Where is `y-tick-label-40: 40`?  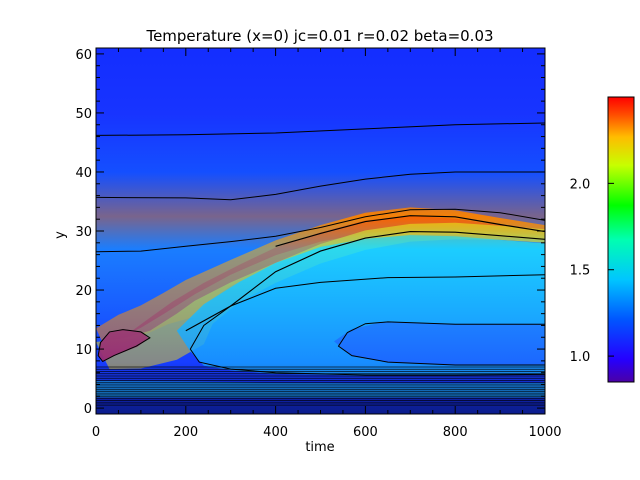 y-tick-label-40: 40 is located at coordinates (83, 173).